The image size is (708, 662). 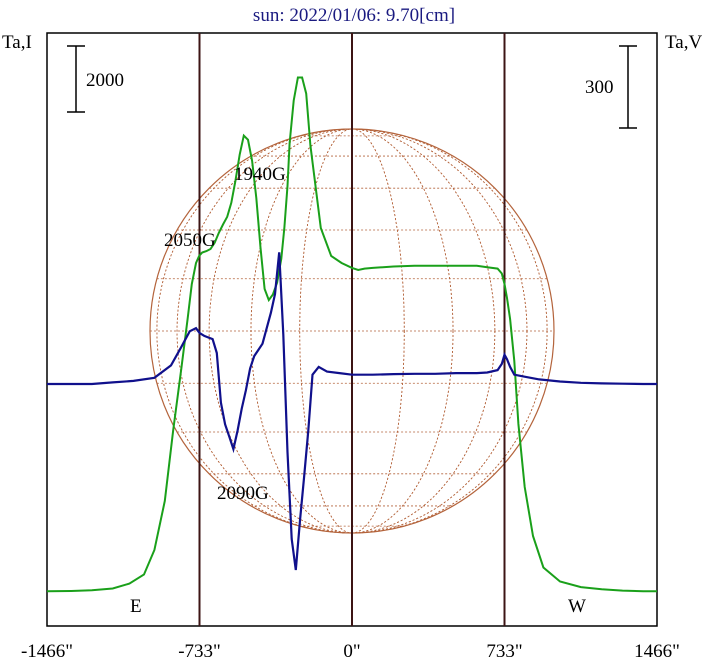 What do you see at coordinates (354, 15) in the screenshot?
I see `chart-title: sun: 2022/01/06: 9.70[cm]` at bounding box center [354, 15].